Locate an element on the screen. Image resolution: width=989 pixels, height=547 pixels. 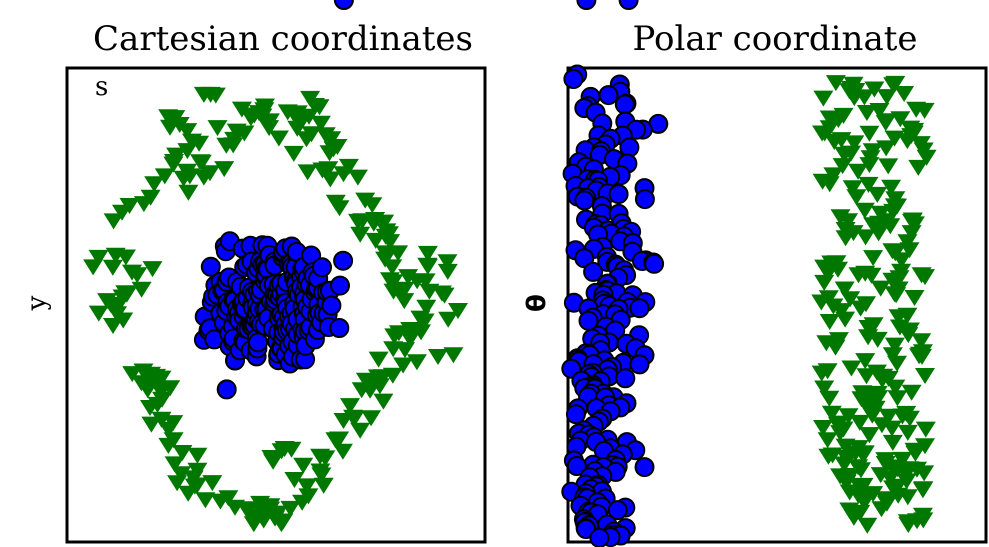
polar-panel-title: Polar coordinate is located at coordinates (775, 39).